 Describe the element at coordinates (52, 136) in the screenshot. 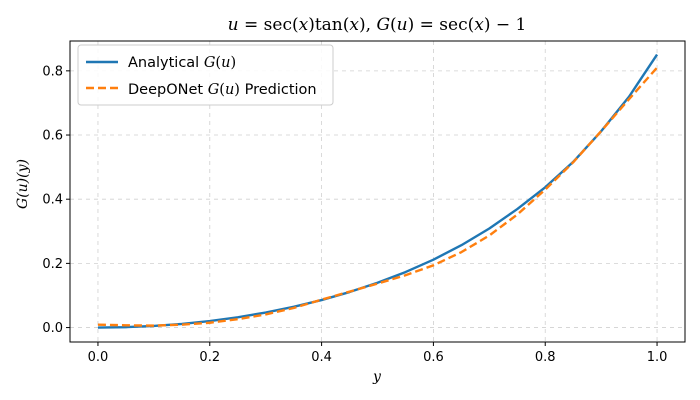

I see `y-tick-label: 0.6` at that location.